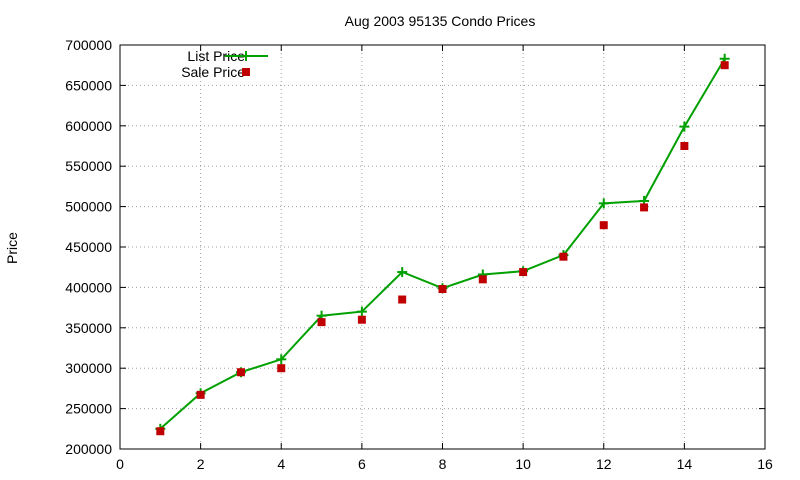  I want to click on y-tick-label: 200000, so click(88, 449).